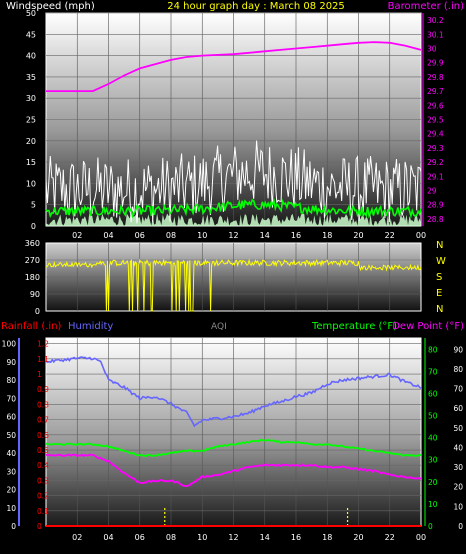  I want to click on temperature-legend: Temperature (°F), so click(354, 326).